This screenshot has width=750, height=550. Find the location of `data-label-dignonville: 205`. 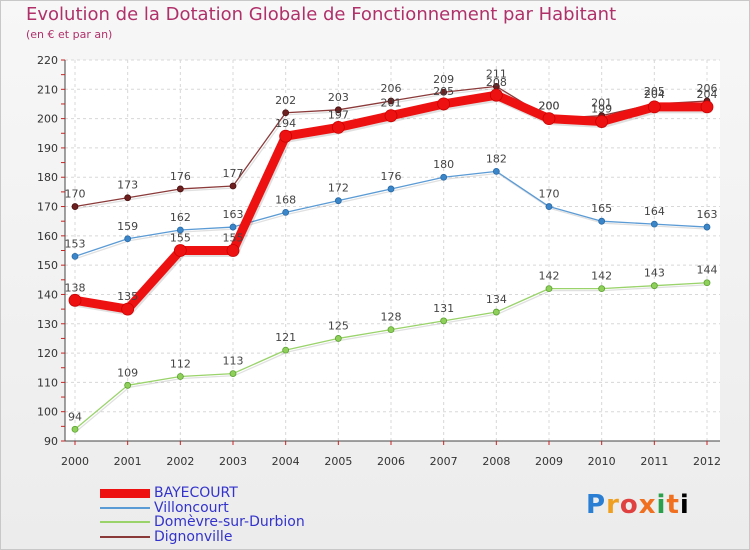

data-label-dignonville: 205 is located at coordinates (654, 91).